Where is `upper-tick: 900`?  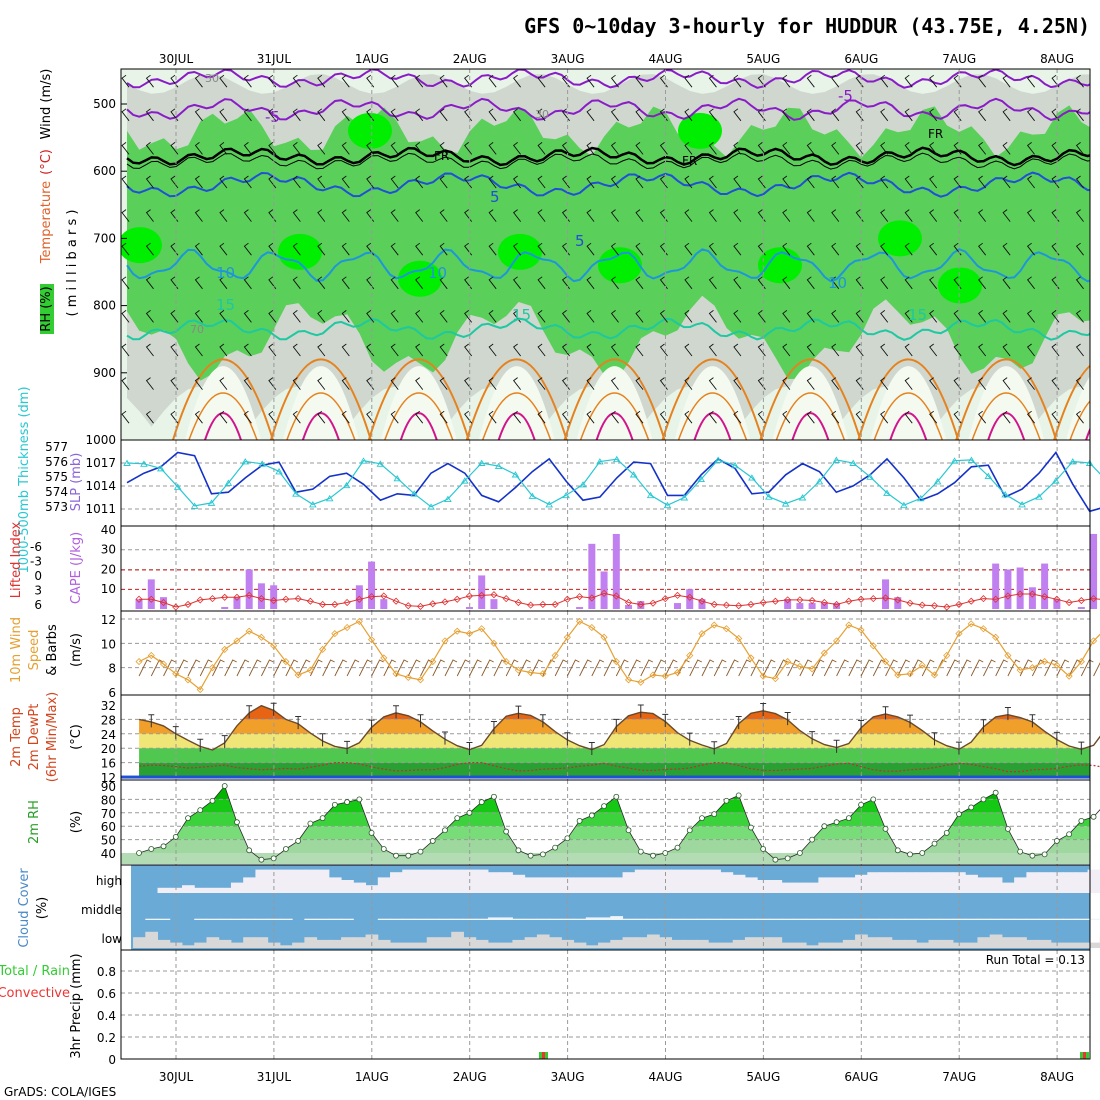
upper-tick: 900 is located at coordinates (104, 373).